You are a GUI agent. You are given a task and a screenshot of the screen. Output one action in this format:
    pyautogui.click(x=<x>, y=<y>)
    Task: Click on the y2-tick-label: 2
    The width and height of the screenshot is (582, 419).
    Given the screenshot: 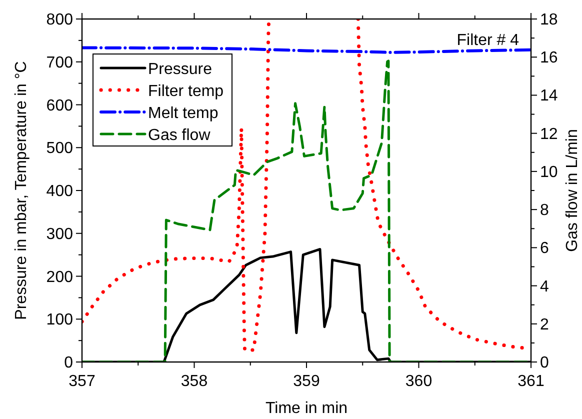 What is the action you would take?
    pyautogui.click(x=544, y=325)
    